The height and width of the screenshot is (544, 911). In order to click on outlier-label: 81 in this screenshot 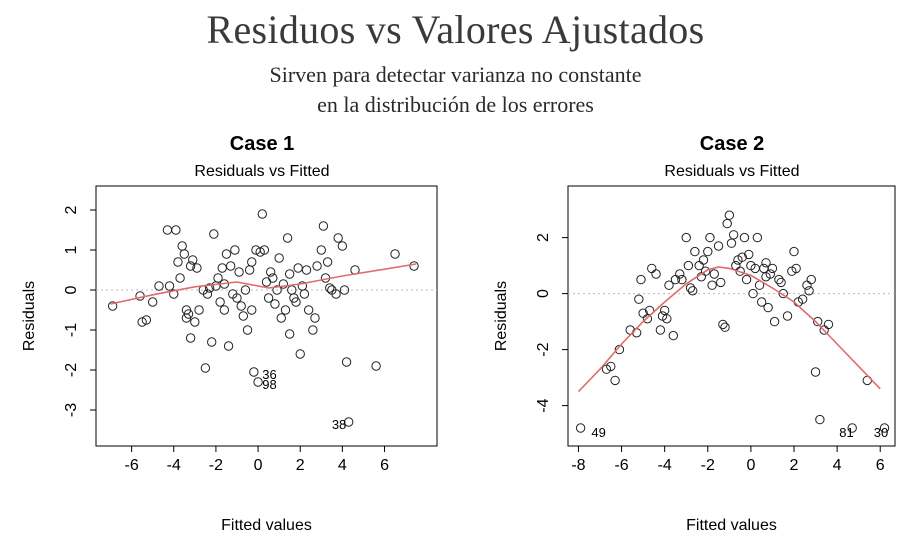, I will do `click(846, 432)`.